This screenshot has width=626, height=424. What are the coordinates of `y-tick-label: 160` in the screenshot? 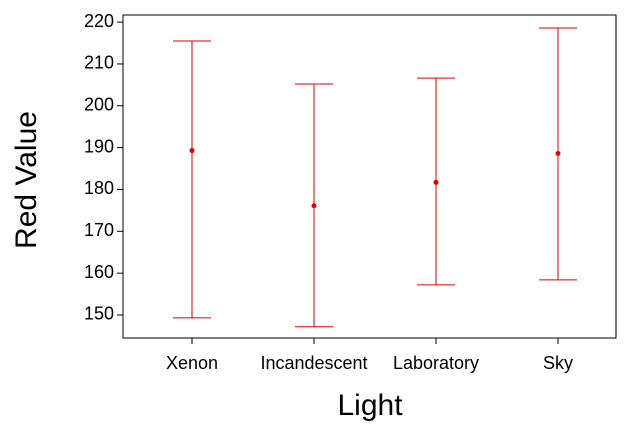 It's located at (99, 272).